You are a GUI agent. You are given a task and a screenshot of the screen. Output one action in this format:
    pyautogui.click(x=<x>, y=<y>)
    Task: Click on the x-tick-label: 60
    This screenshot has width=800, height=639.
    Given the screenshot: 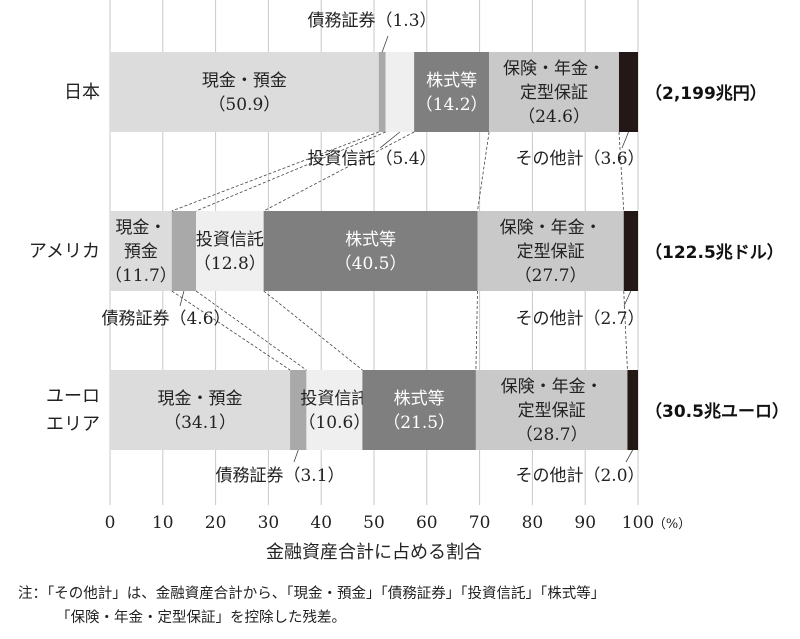 What is the action you would take?
    pyautogui.click(x=427, y=523)
    